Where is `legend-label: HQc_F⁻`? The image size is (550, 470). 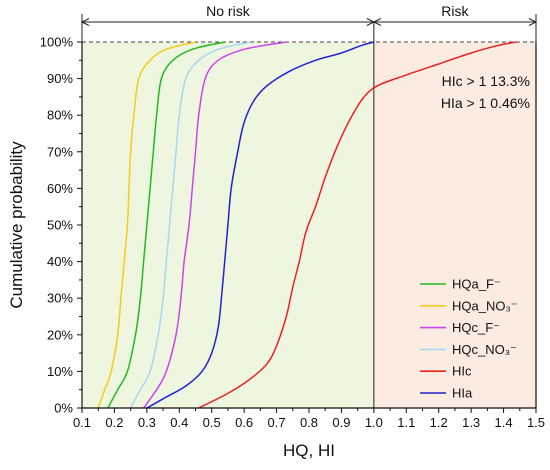 legend-label: HQc_F⁻ is located at coordinates (476, 327).